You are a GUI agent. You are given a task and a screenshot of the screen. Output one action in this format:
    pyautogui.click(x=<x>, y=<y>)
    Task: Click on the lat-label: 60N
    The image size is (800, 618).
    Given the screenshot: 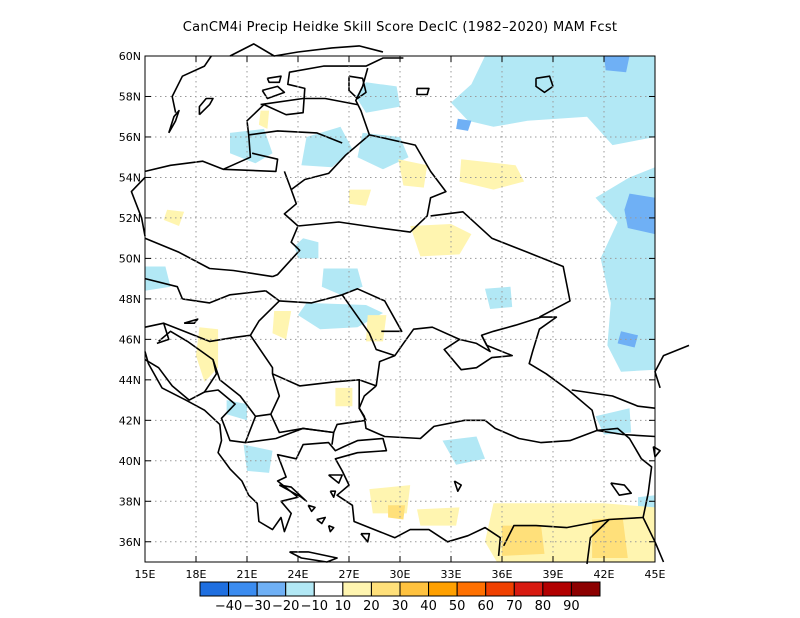 What is the action you would take?
    pyautogui.click(x=130, y=56)
    